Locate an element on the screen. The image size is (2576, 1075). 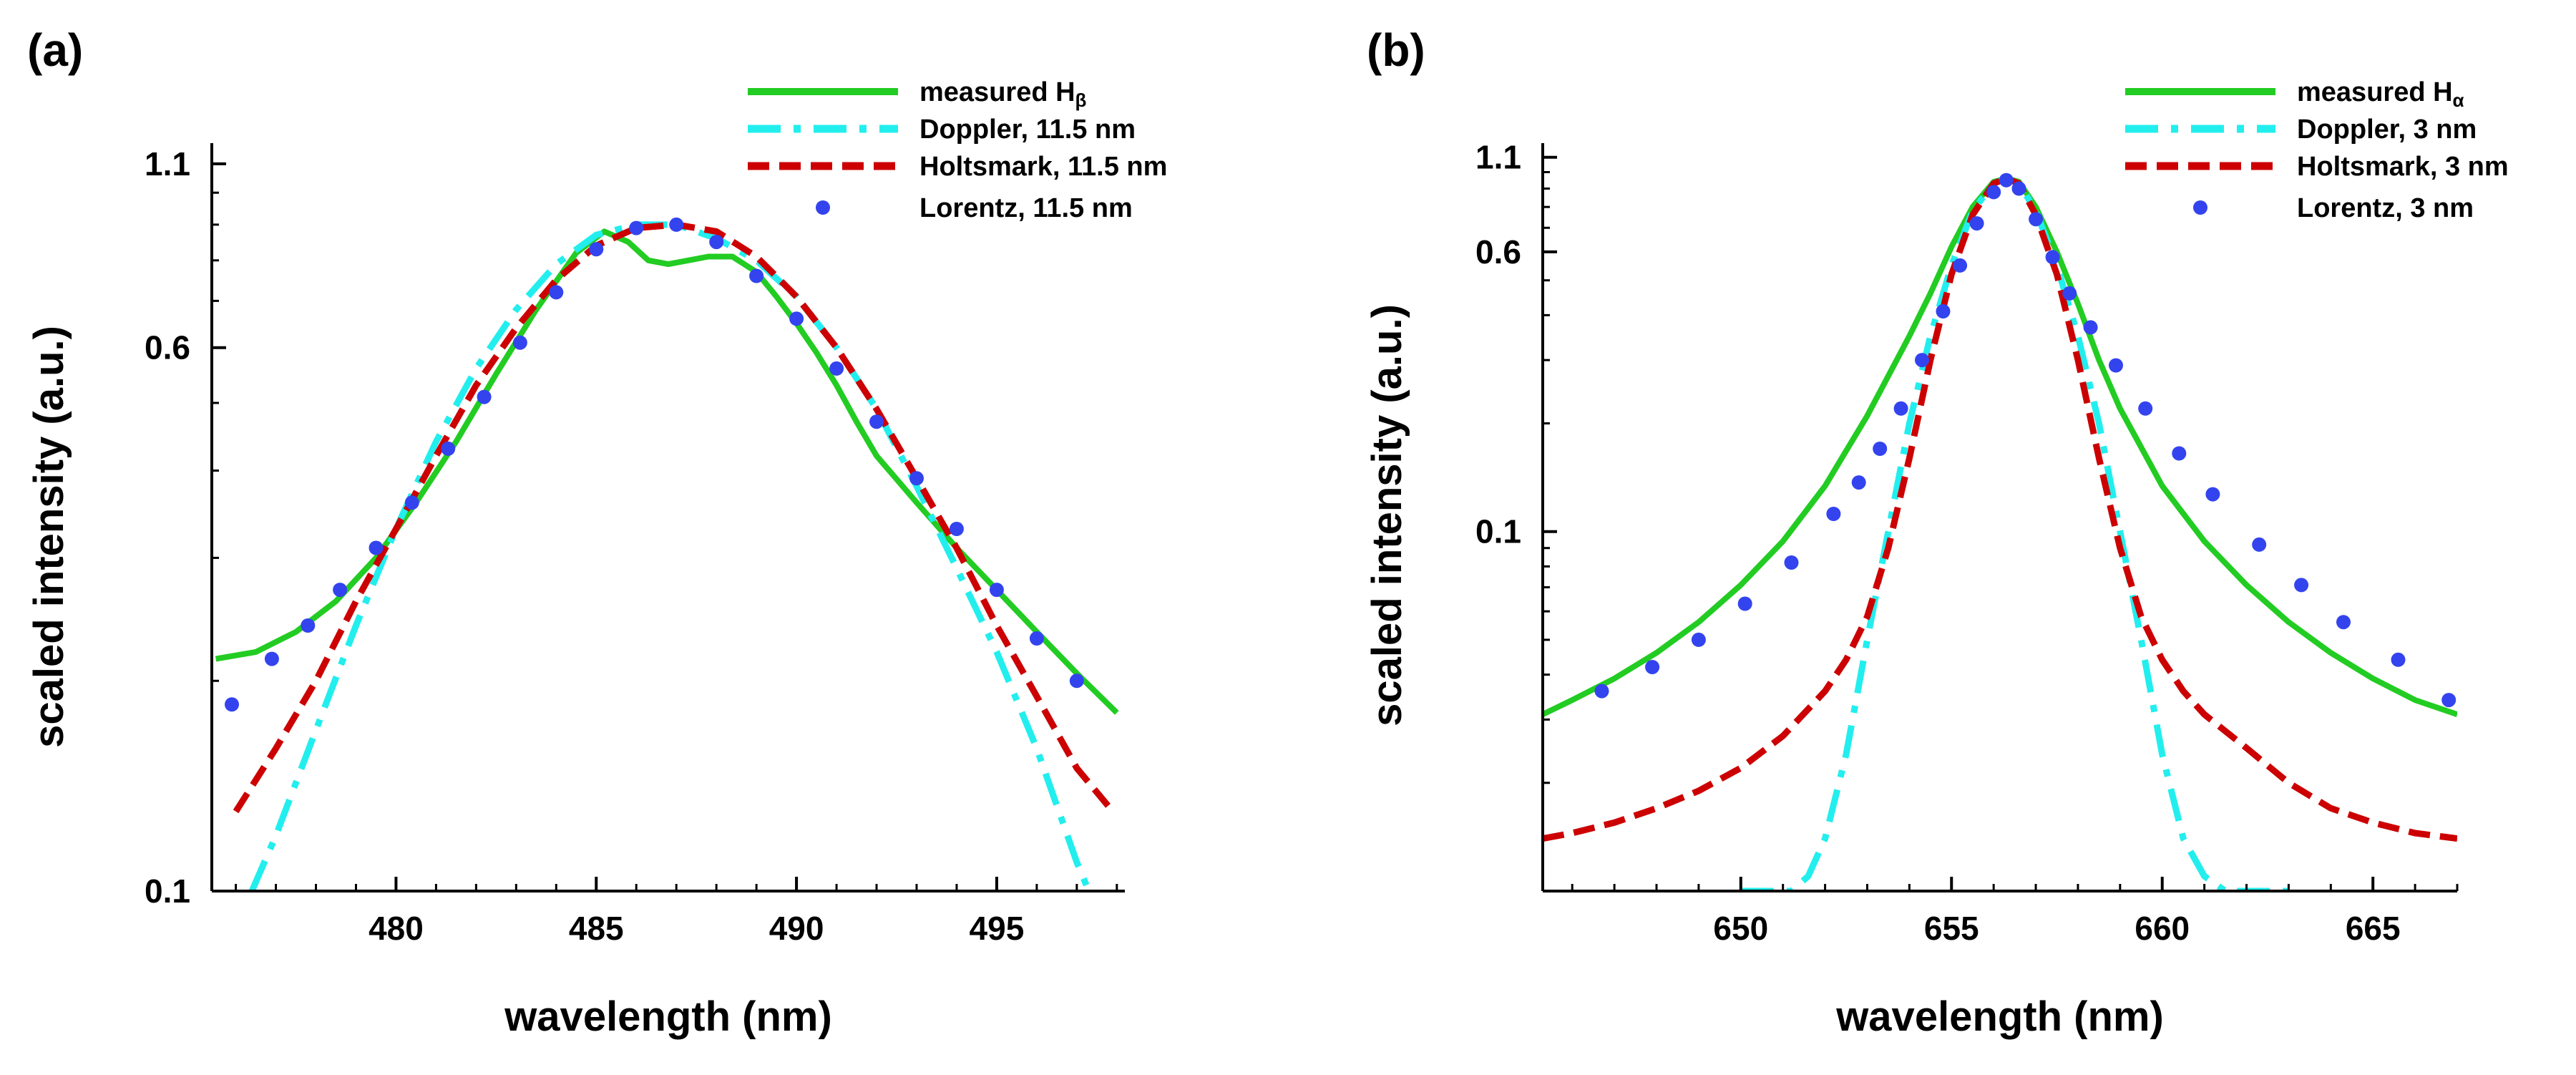
y-tick-label-b: 0.6 is located at coordinates (1498, 252).